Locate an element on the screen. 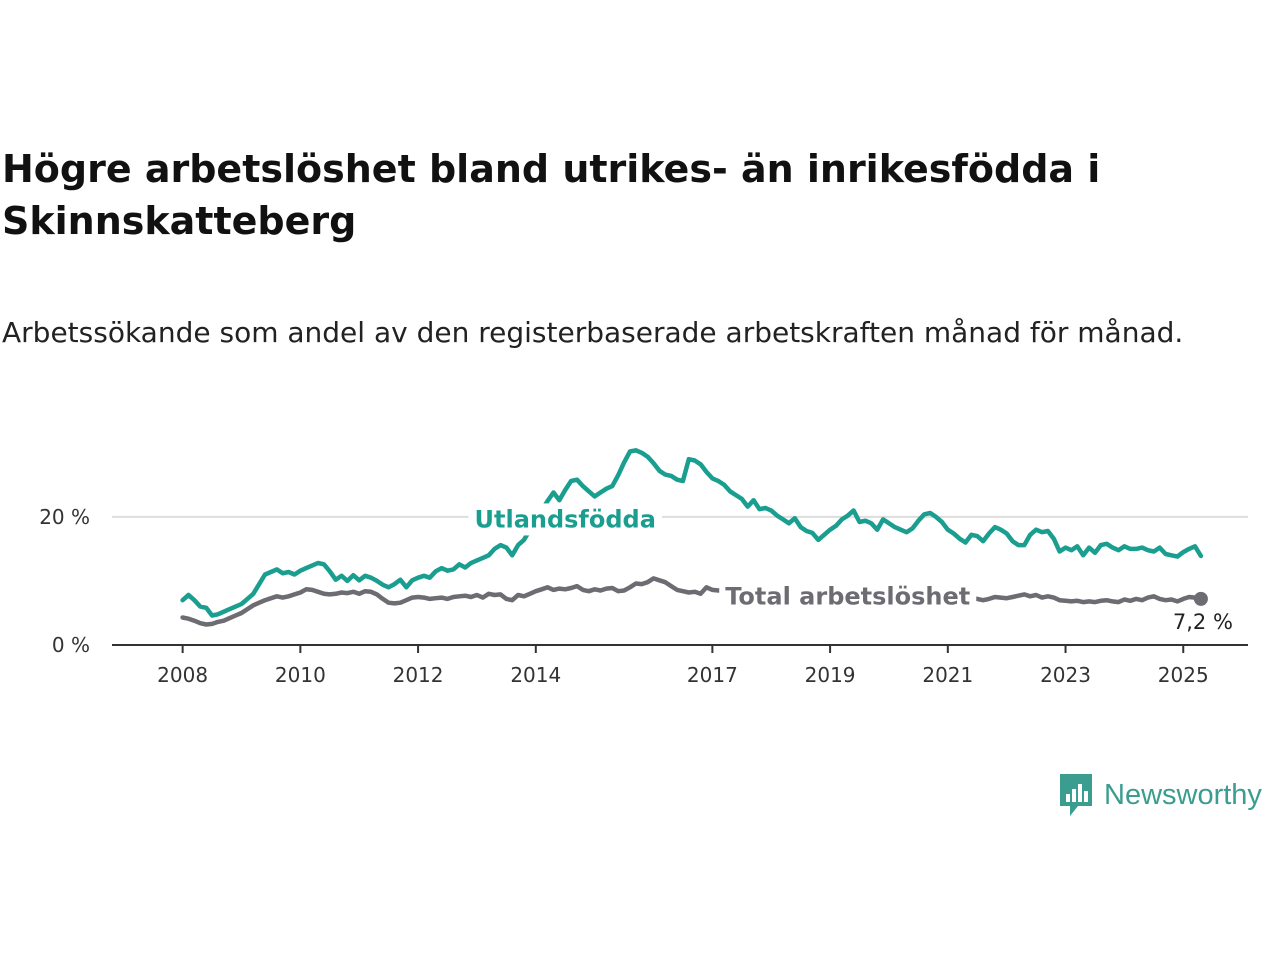  x-axis: 2008 2010 2012 2014 2017 2019 2021 2023 2025 is located at coordinates (680, 665).